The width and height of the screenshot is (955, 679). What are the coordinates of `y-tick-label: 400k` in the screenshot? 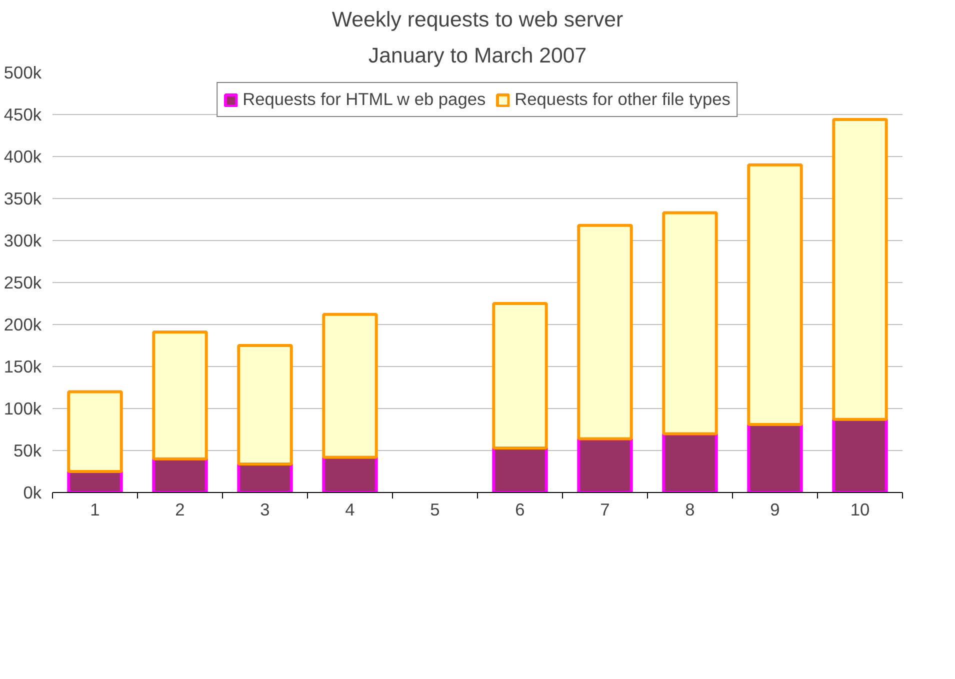 It's located at (23, 156).